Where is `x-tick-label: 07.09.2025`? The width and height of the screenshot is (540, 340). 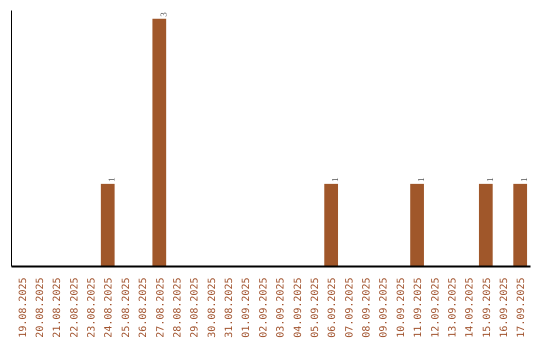 x-tick-label: 07.09.2025 is located at coordinates (350, 307).